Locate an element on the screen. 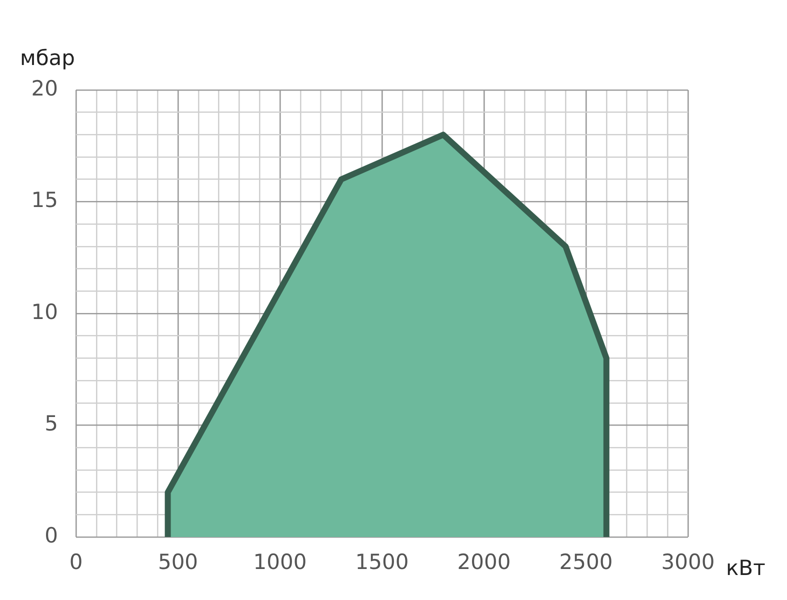  y-tick-label: 0 is located at coordinates (51, 535).